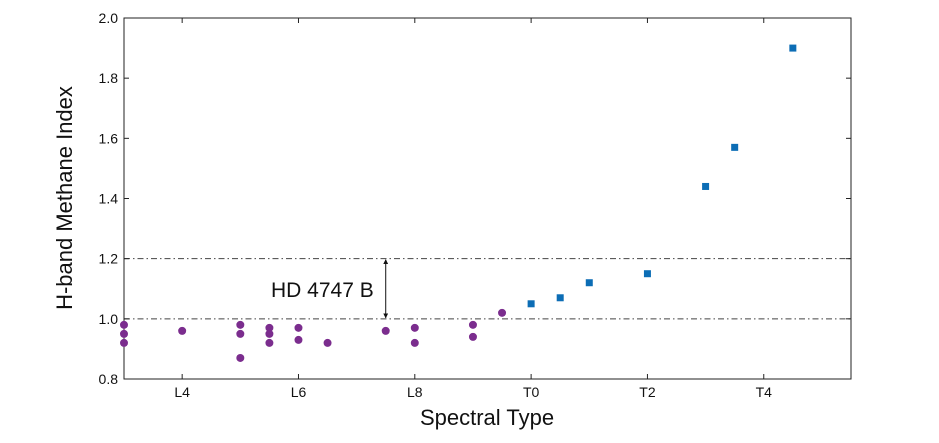 The image size is (939, 443). Describe the element at coordinates (109, 138) in the screenshot. I see `y-tick-label: 1.6` at that location.